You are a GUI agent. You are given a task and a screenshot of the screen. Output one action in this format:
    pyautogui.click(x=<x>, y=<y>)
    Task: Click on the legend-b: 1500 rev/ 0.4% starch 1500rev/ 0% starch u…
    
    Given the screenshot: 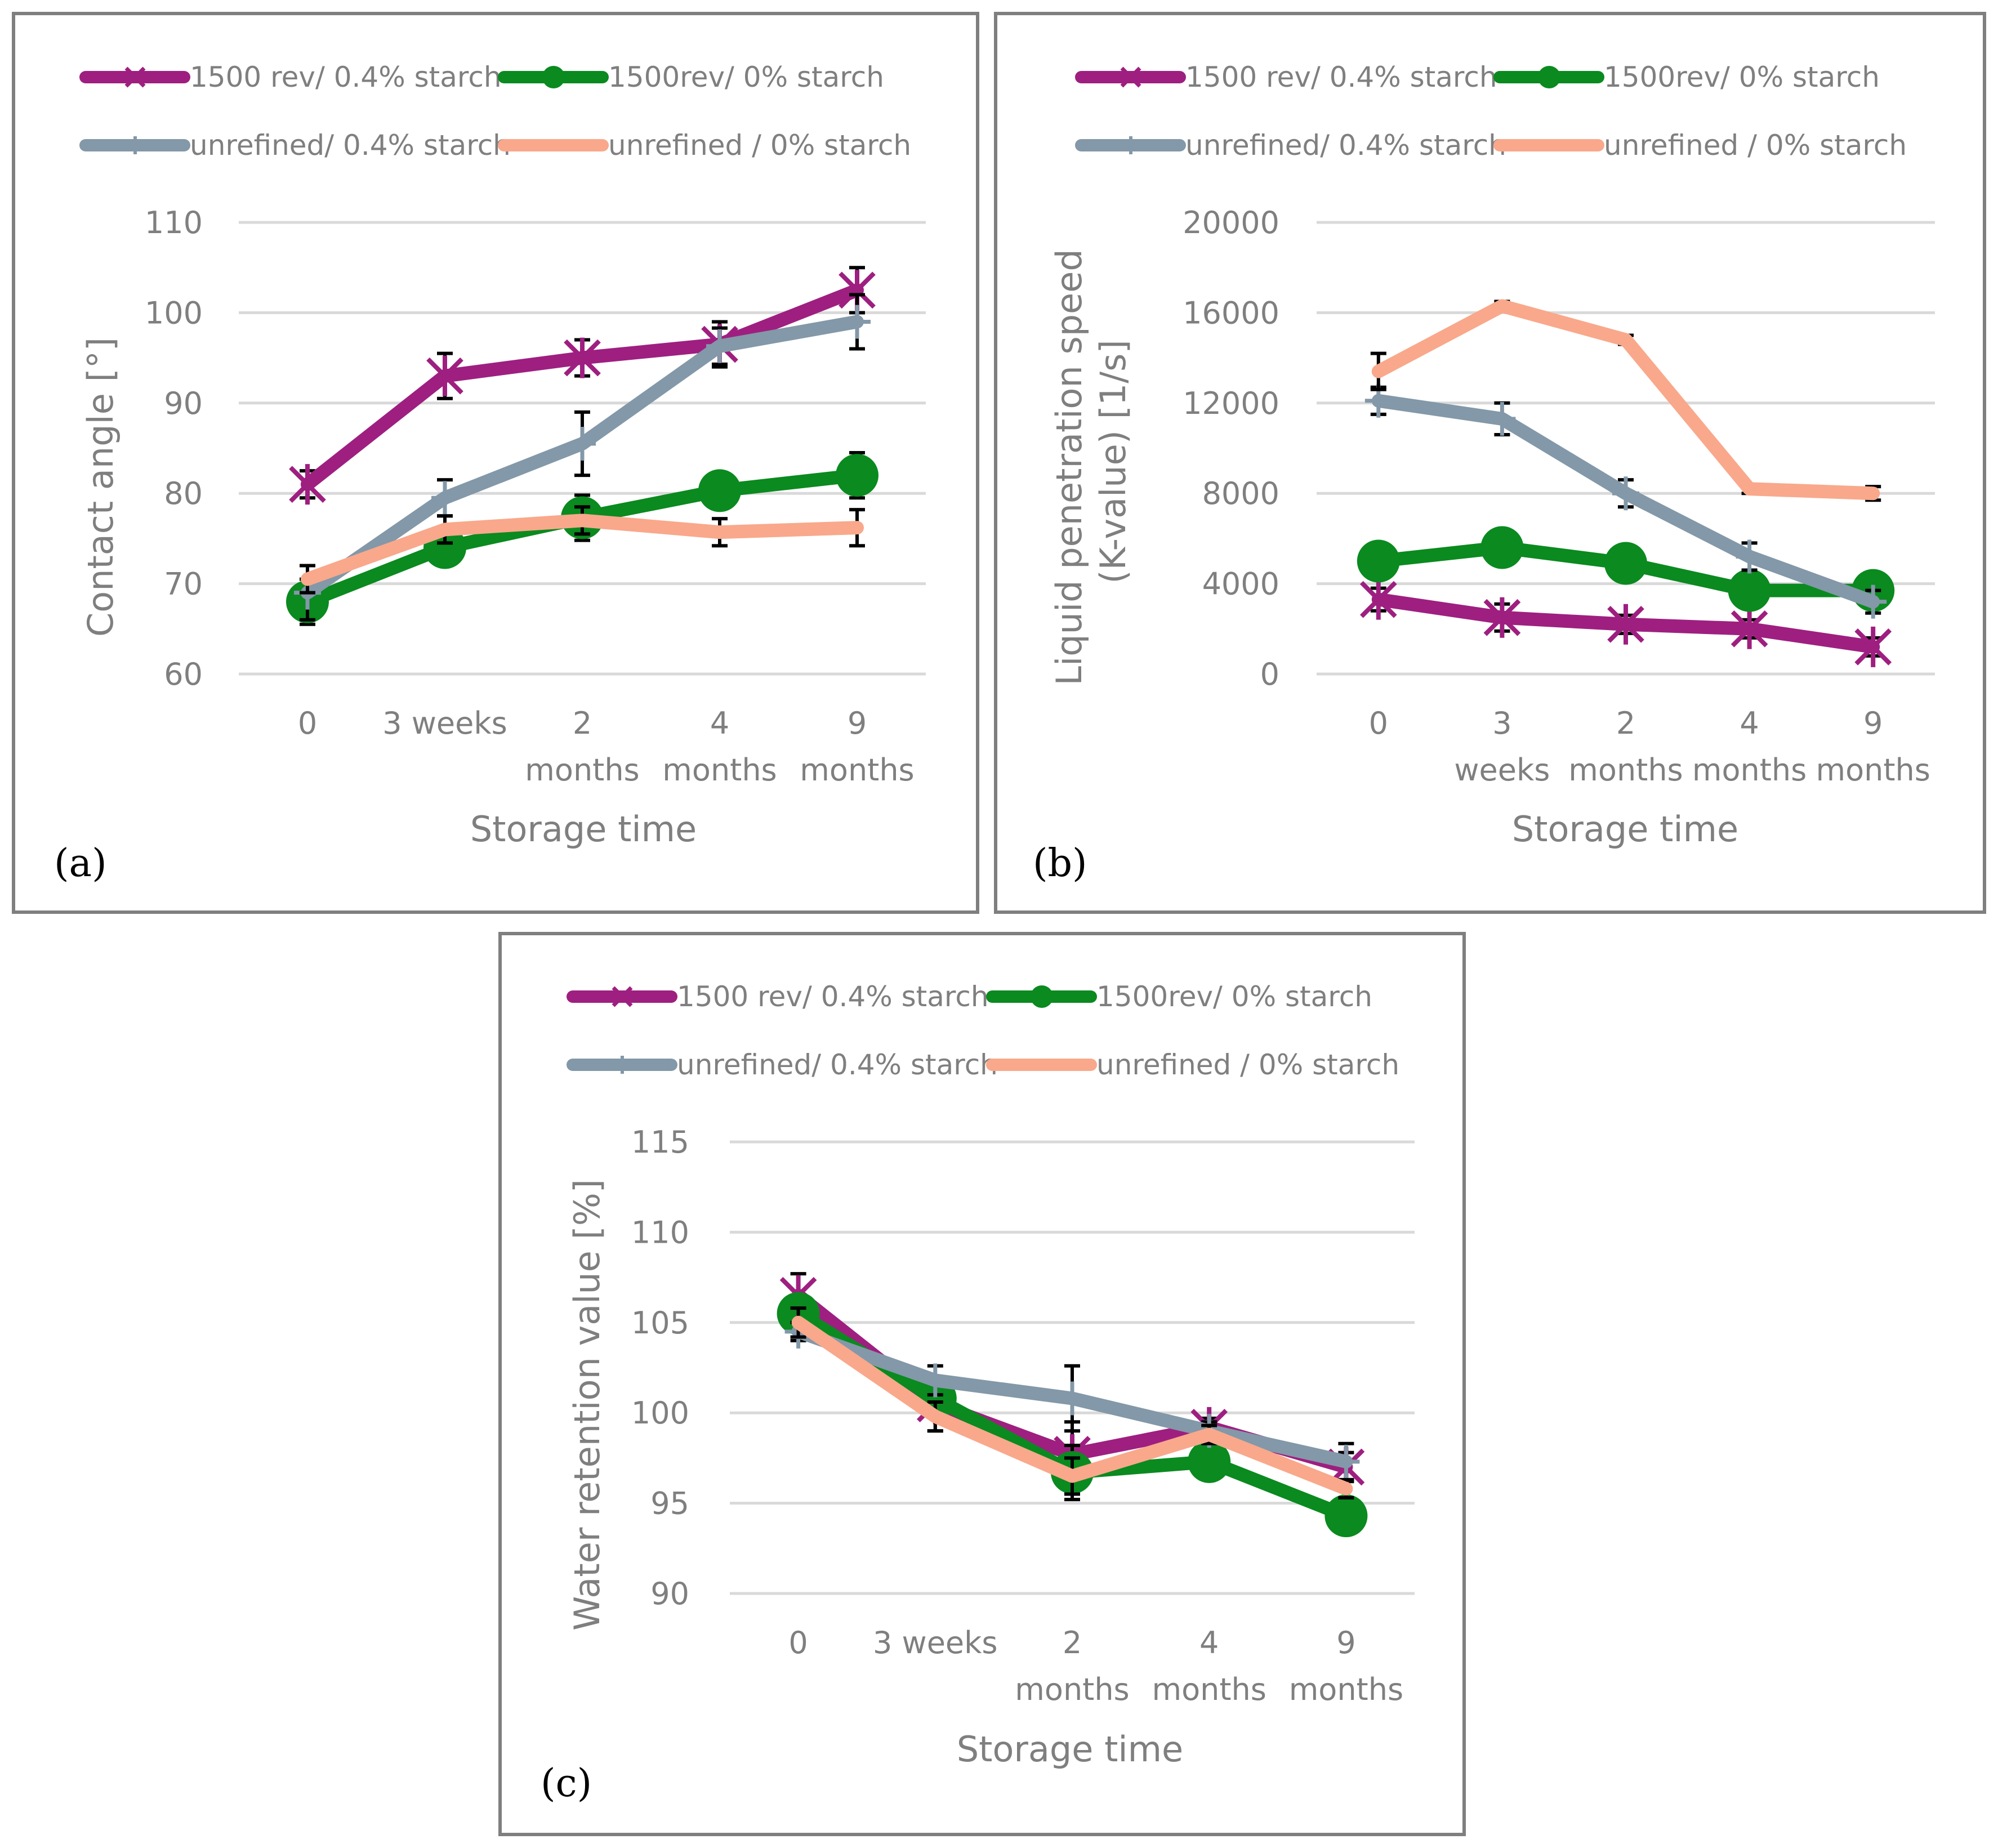 What is the action you would take?
    pyautogui.click(x=1491, y=112)
    